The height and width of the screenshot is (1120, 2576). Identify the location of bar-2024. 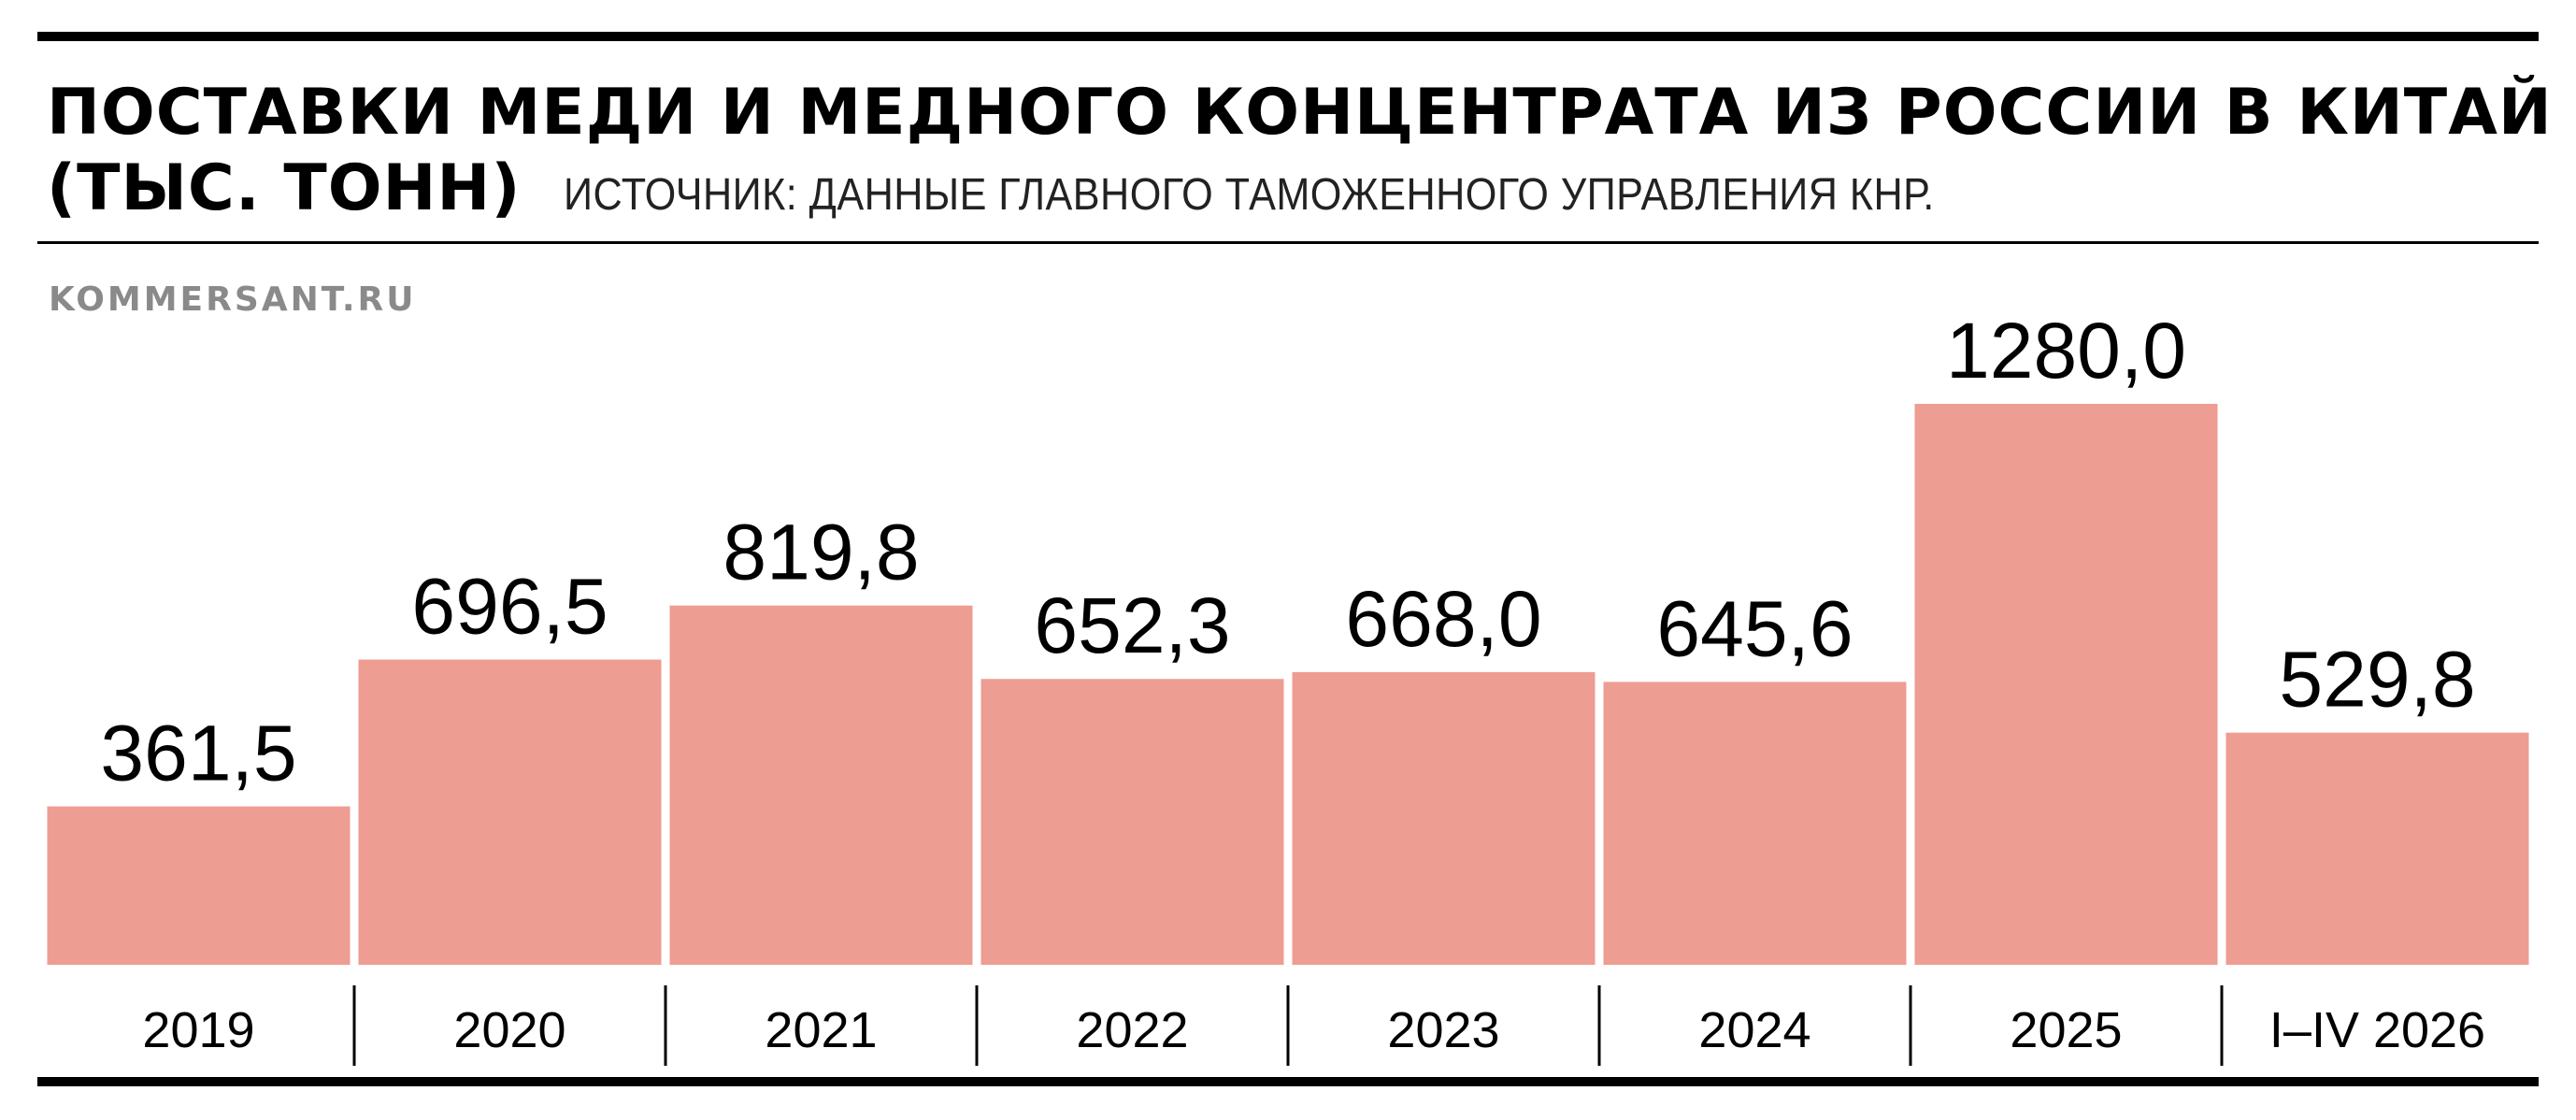
(1755, 823).